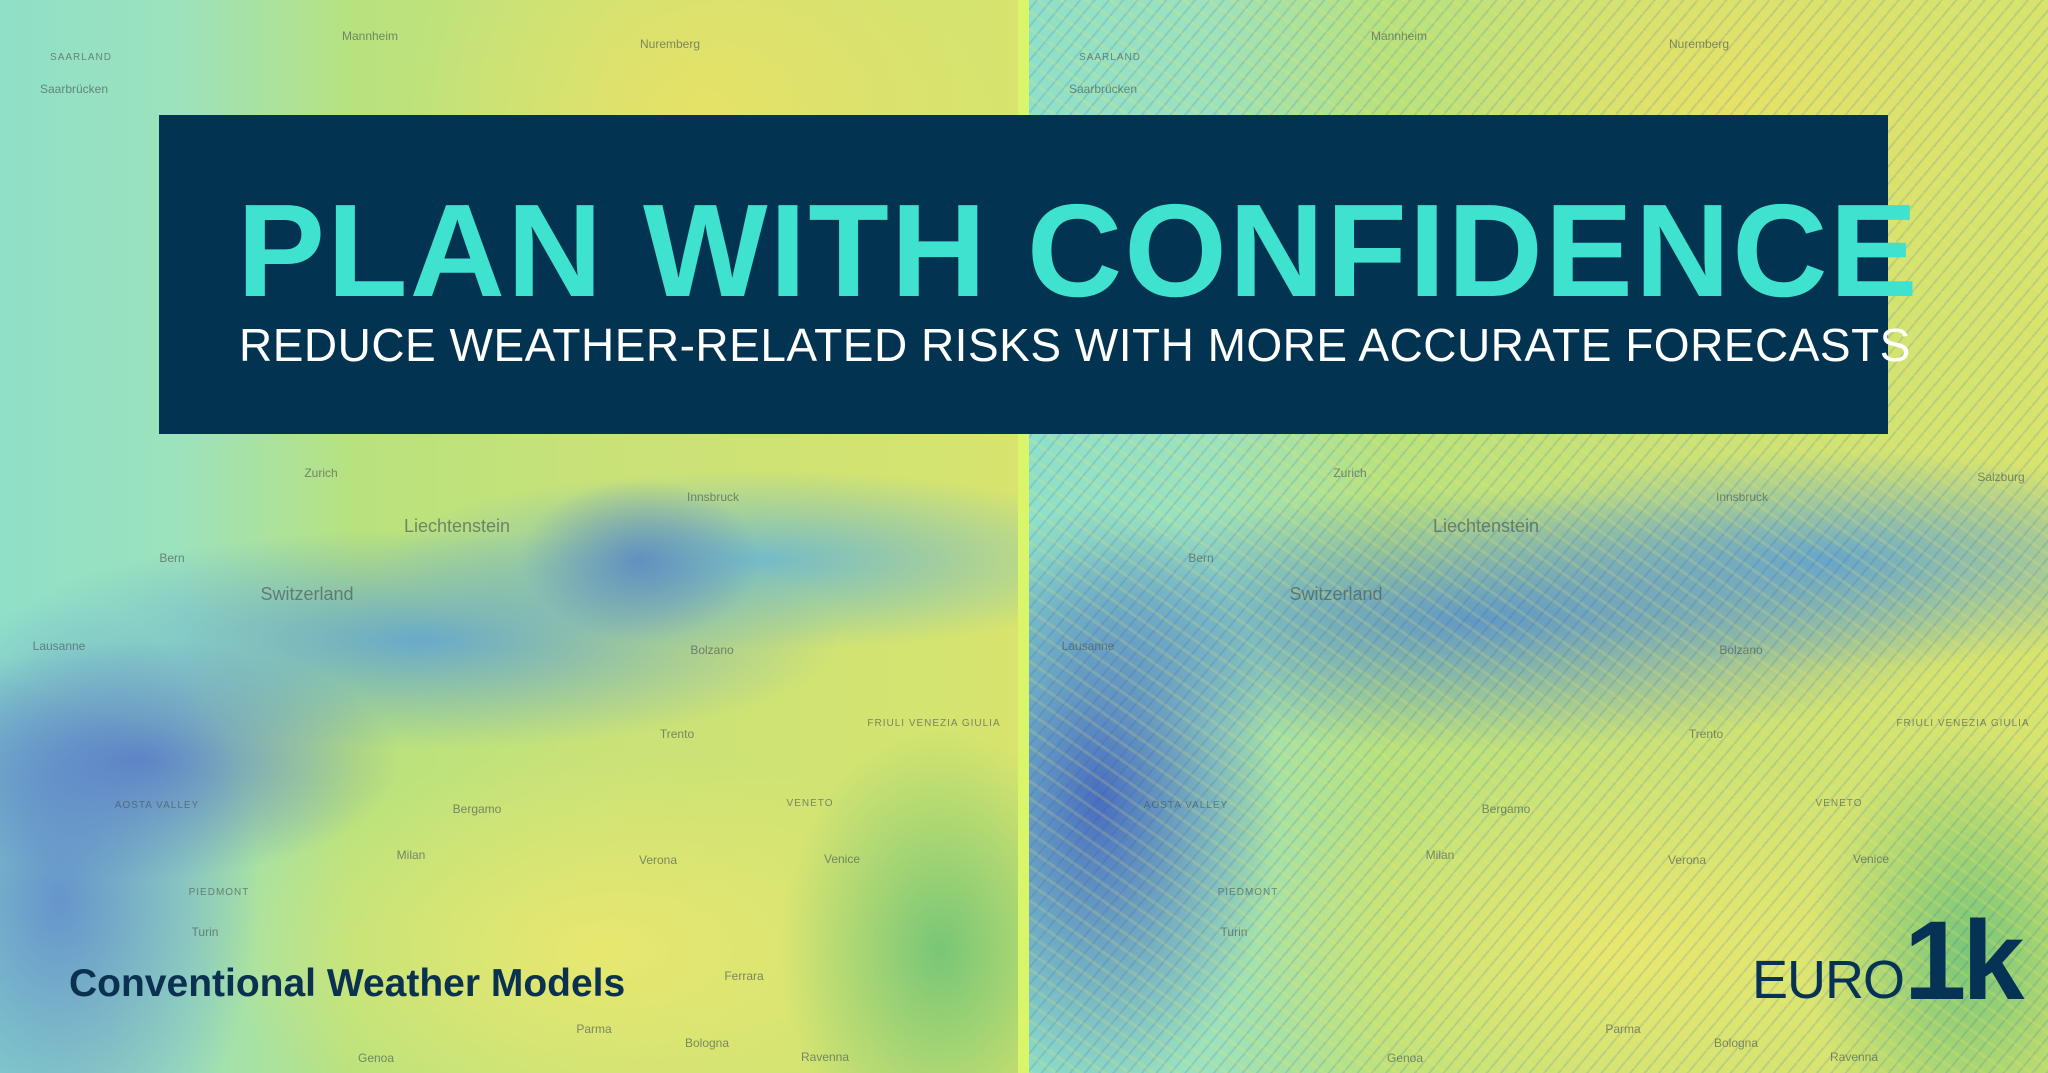 Image resolution: width=2048 pixels, height=1073 pixels. What do you see at coordinates (1078, 250) in the screenshot?
I see `headline-title: PLAN WITH CONFIDENCE` at bounding box center [1078, 250].